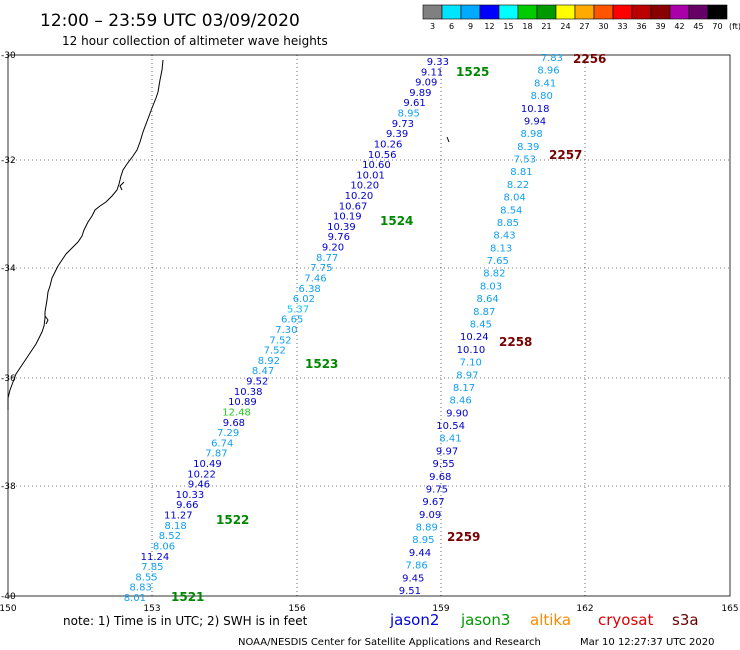  I want to click on swh-value-label: 8.43, so click(504, 236).